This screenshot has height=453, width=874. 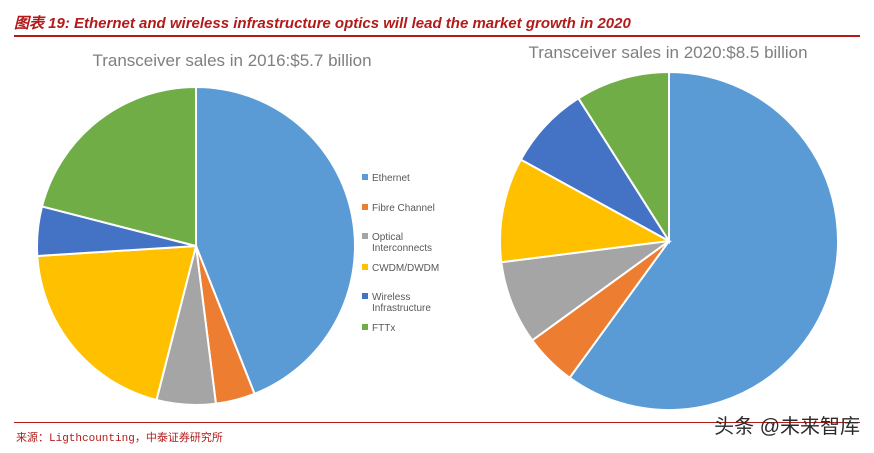 I want to click on source-note: 来源：Ligthcounting，中泰证券研究所, so click(x=119, y=439).